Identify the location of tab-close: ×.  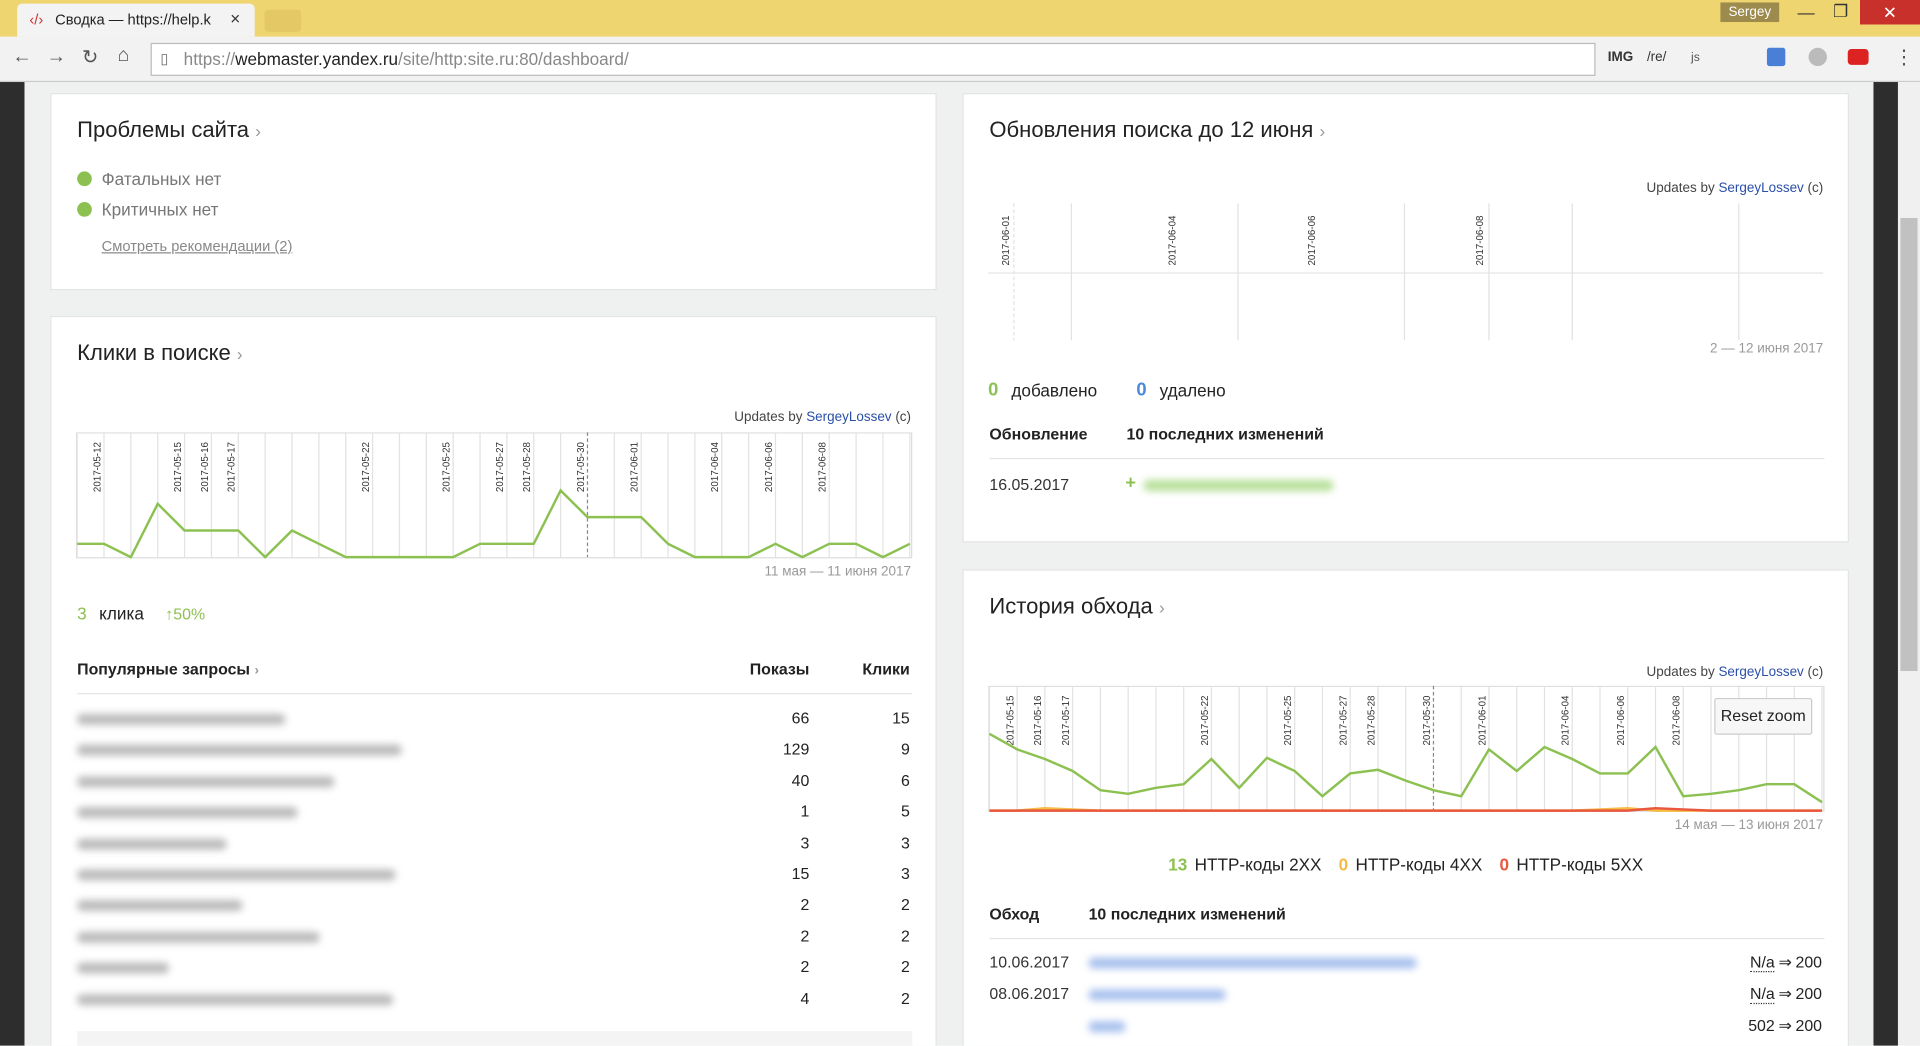
(235, 18).